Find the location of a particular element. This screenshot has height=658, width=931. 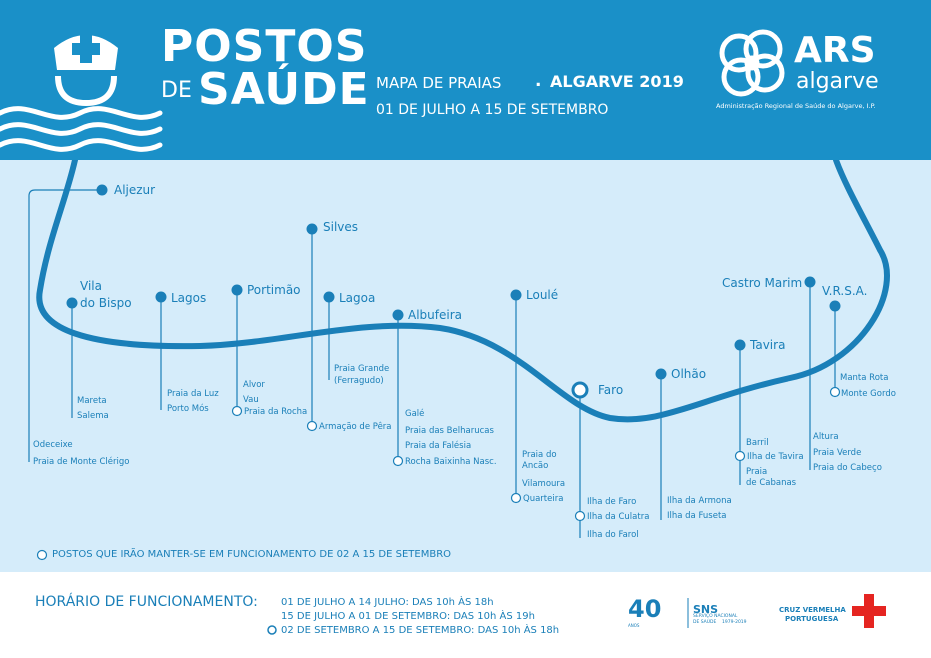

beach-gale: Galé is located at coordinates (415, 414).